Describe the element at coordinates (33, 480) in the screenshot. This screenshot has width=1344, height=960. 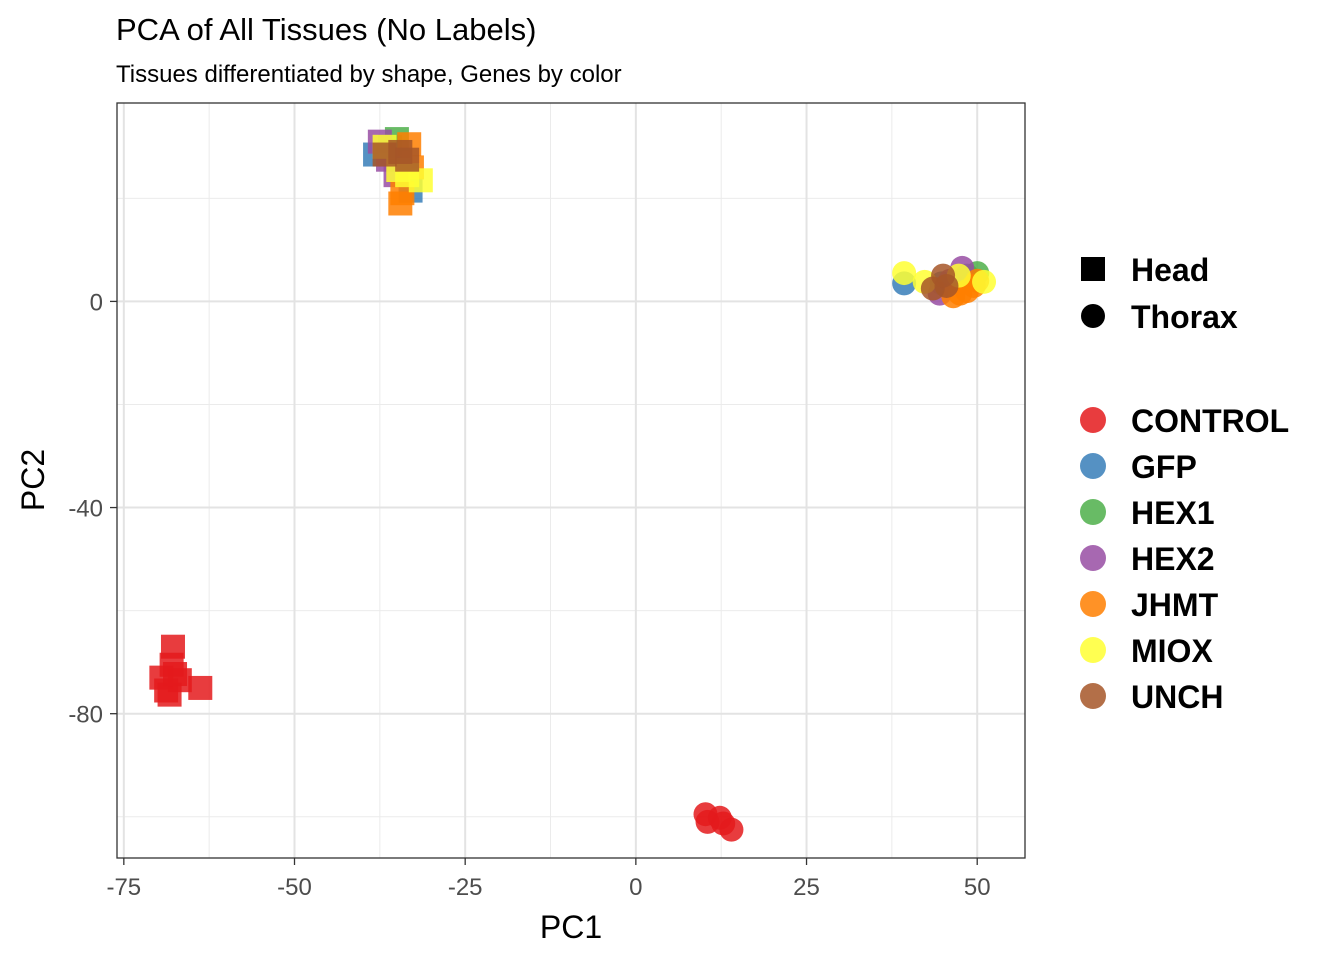
I see `y-axis-title: PC2` at that location.